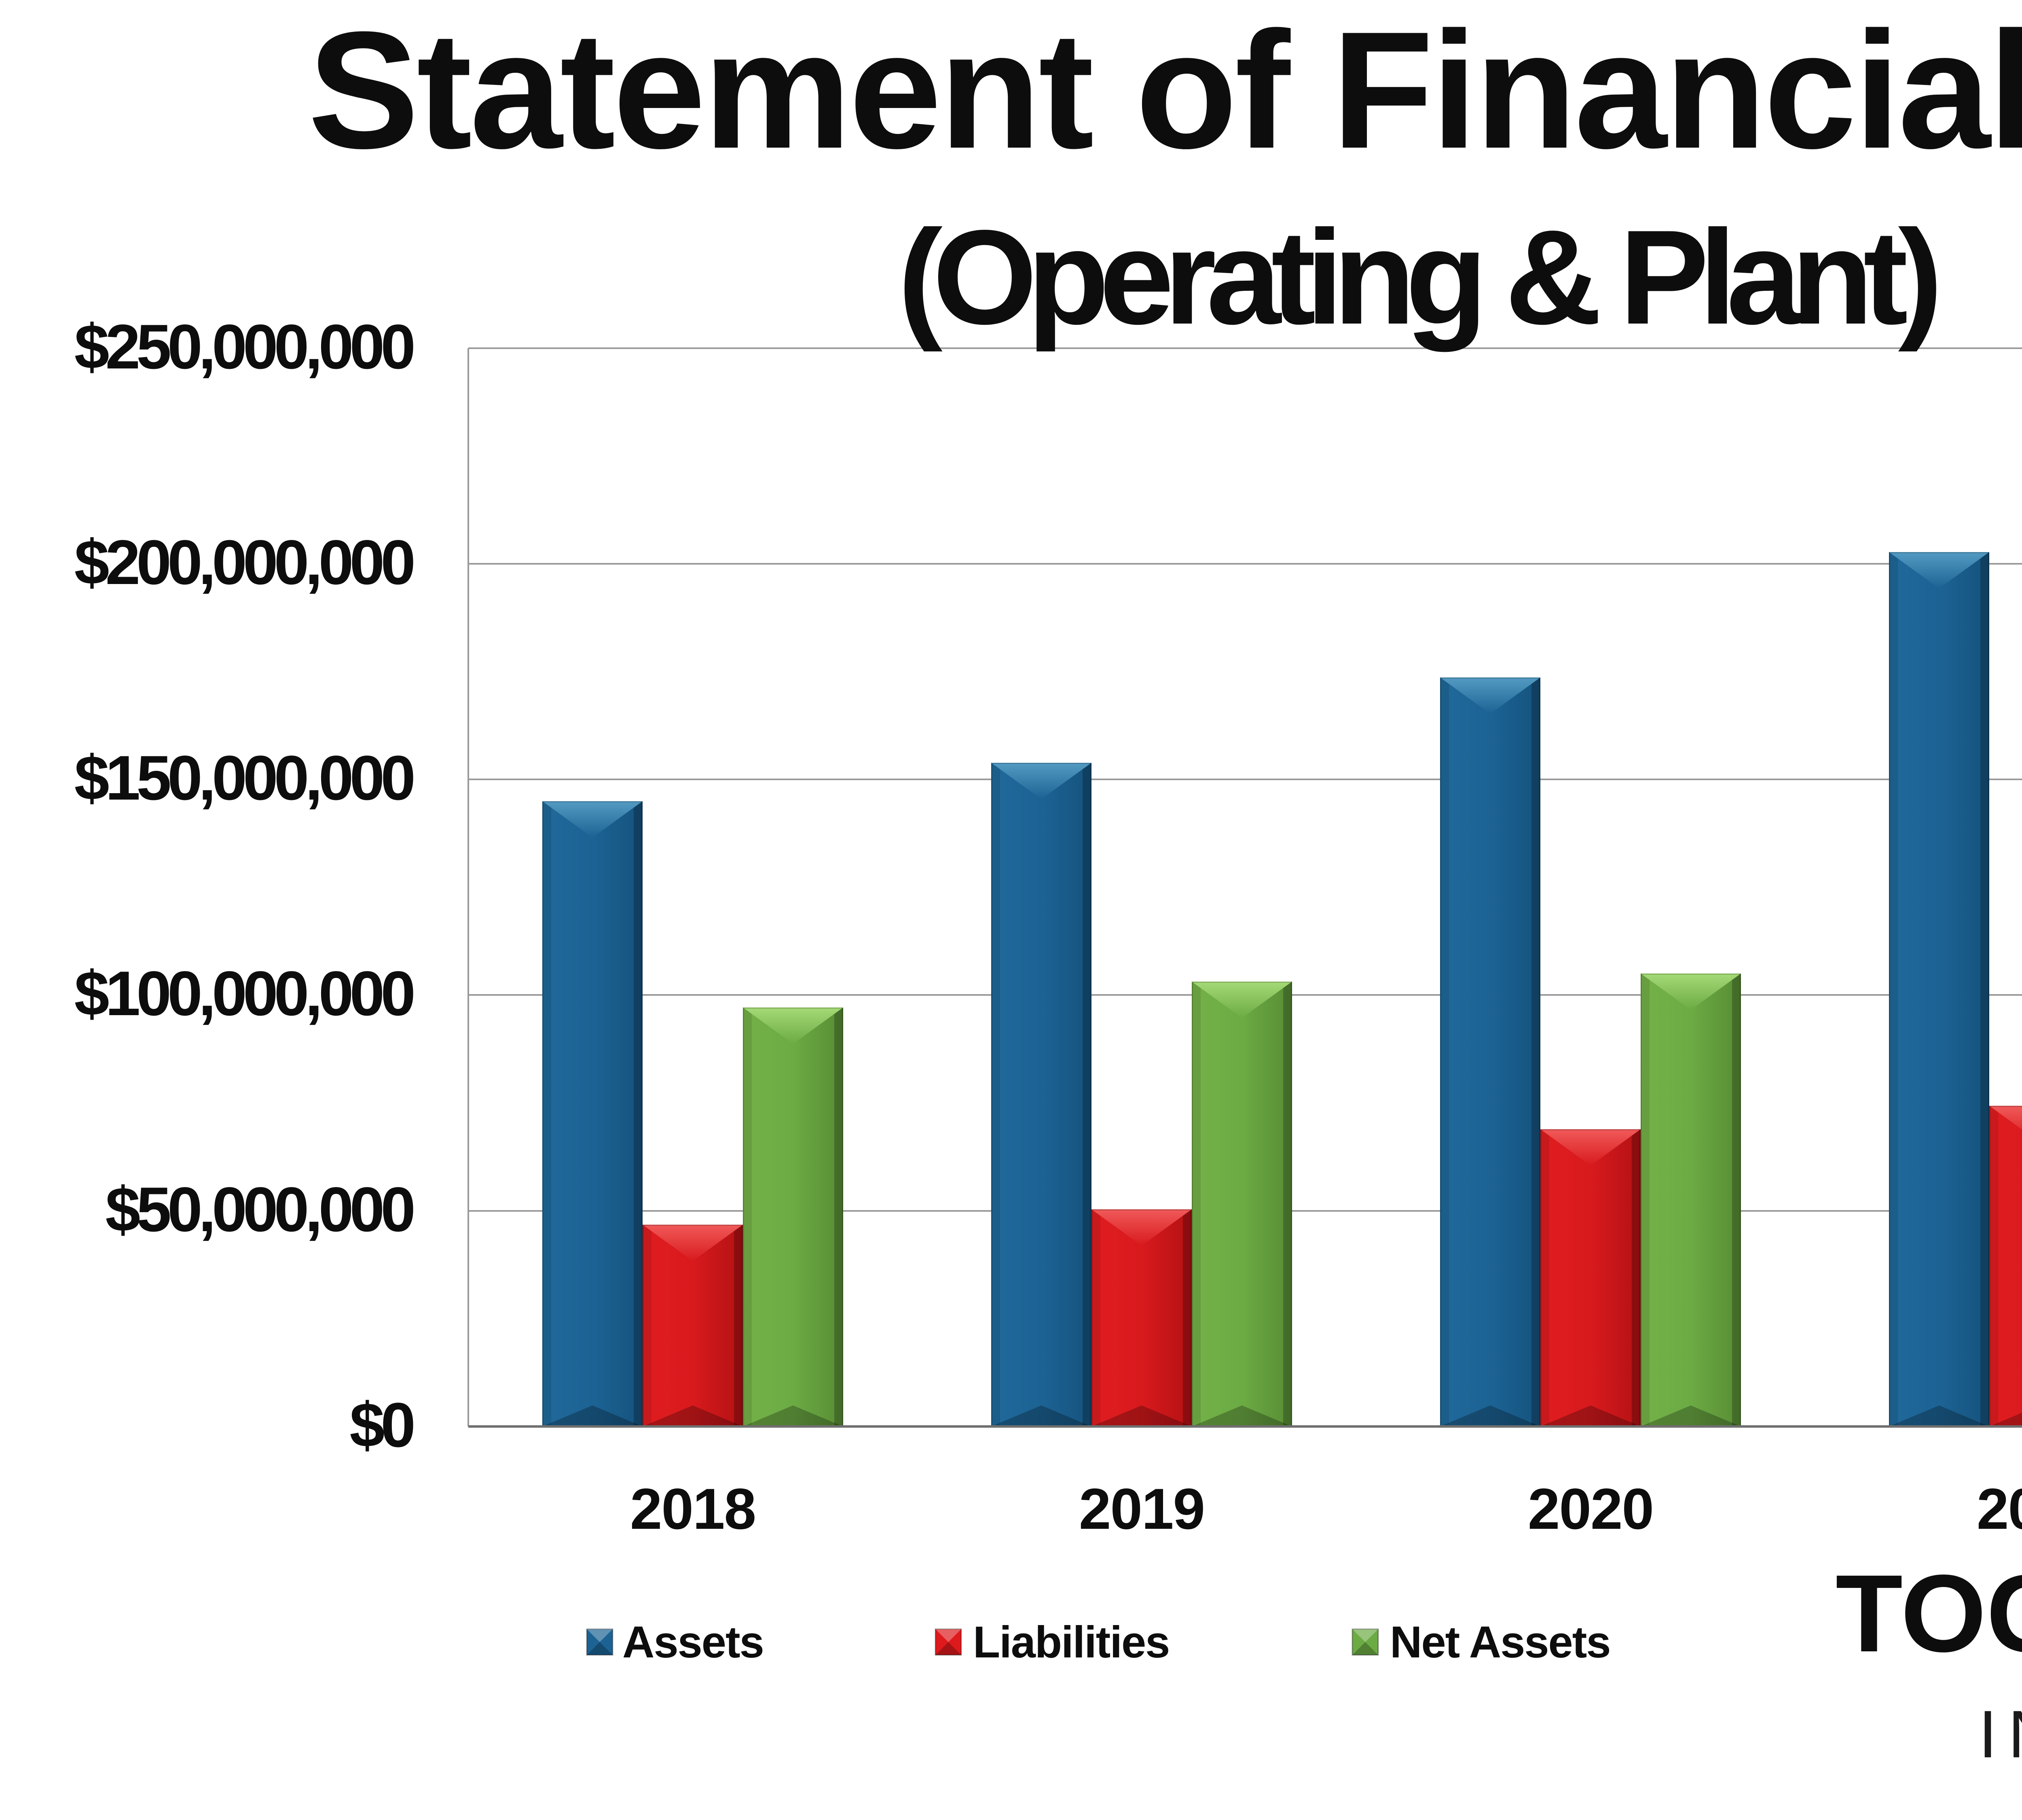 The image size is (2022, 1820). What do you see at coordinates (1165, 91) in the screenshot?
I see `svg-text:Statement of Financial Positio: Statement of Financial Position` at bounding box center [1165, 91].